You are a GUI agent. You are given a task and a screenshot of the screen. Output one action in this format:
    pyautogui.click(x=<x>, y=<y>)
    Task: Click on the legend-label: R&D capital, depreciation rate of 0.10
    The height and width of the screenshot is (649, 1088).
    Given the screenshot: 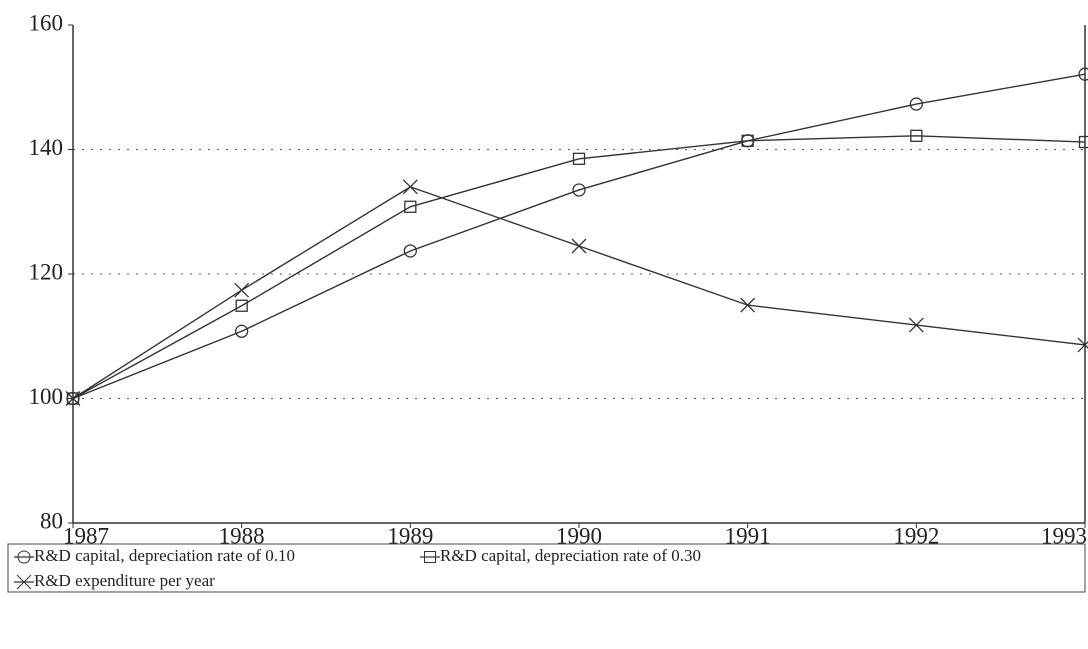 What is the action you would take?
    pyautogui.click(x=164, y=555)
    